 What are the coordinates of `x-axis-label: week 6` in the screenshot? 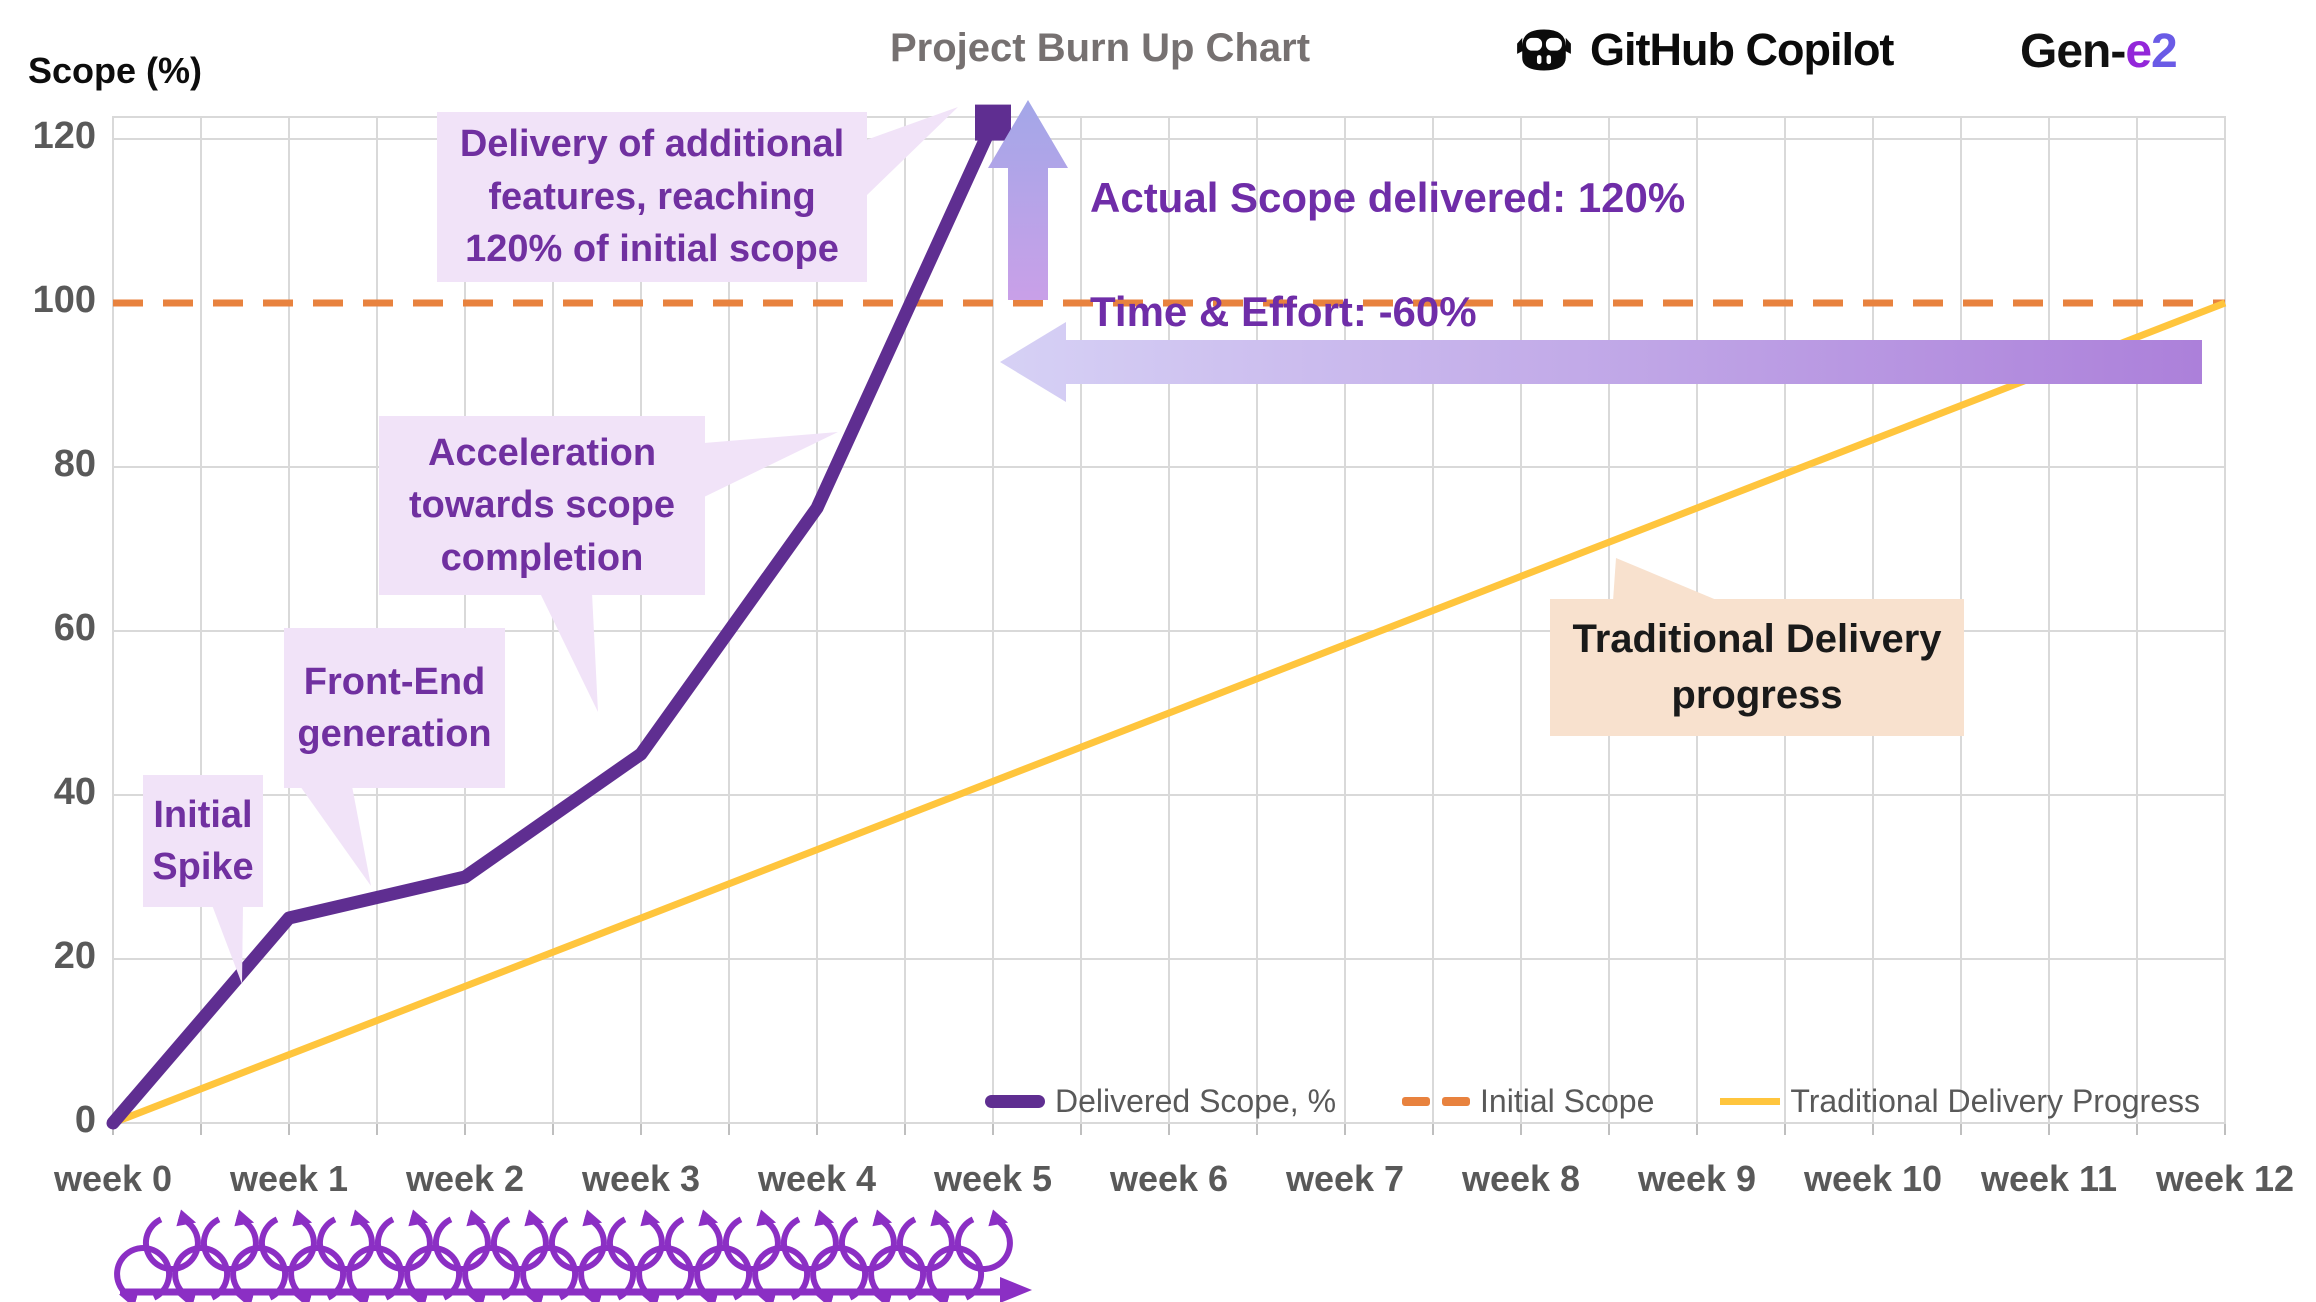 It's located at (1169, 1178).